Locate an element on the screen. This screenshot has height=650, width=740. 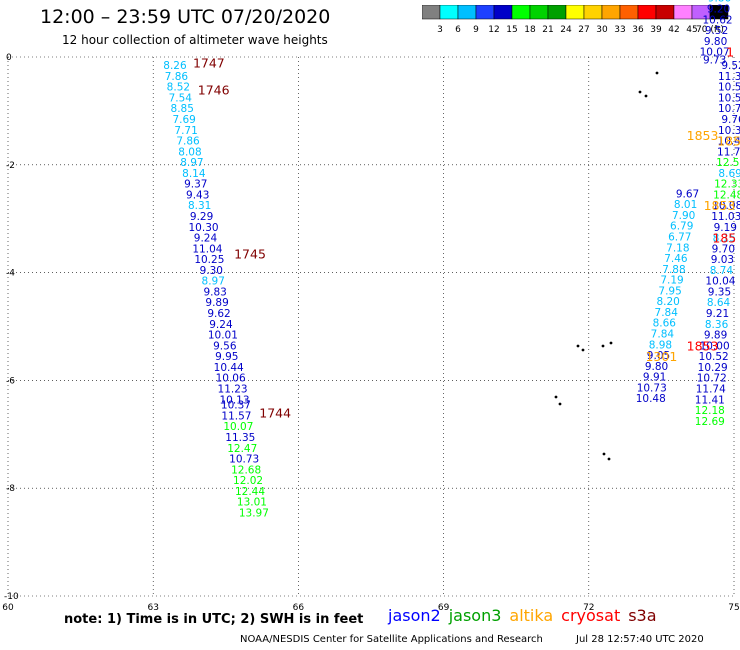
y-tick-label: 0 is located at coordinates (9, 58).